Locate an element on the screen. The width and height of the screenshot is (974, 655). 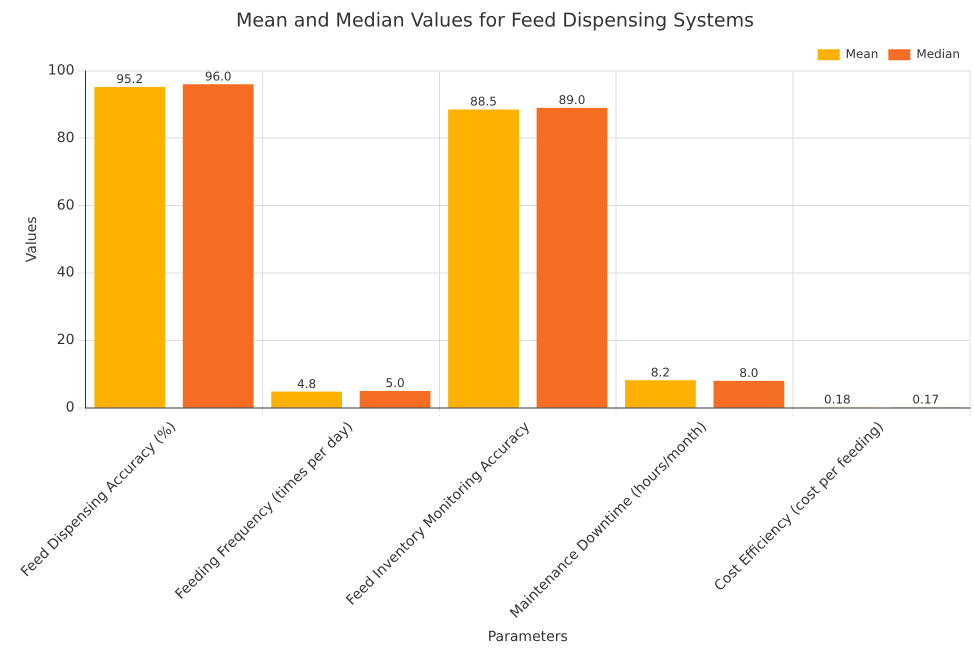
data-label: 4.8 is located at coordinates (306, 383).